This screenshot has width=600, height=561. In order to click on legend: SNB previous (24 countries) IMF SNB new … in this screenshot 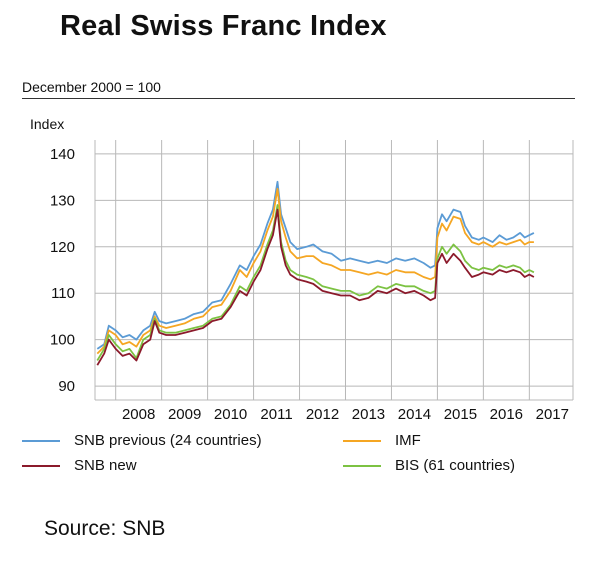, I will do `click(302, 457)`.